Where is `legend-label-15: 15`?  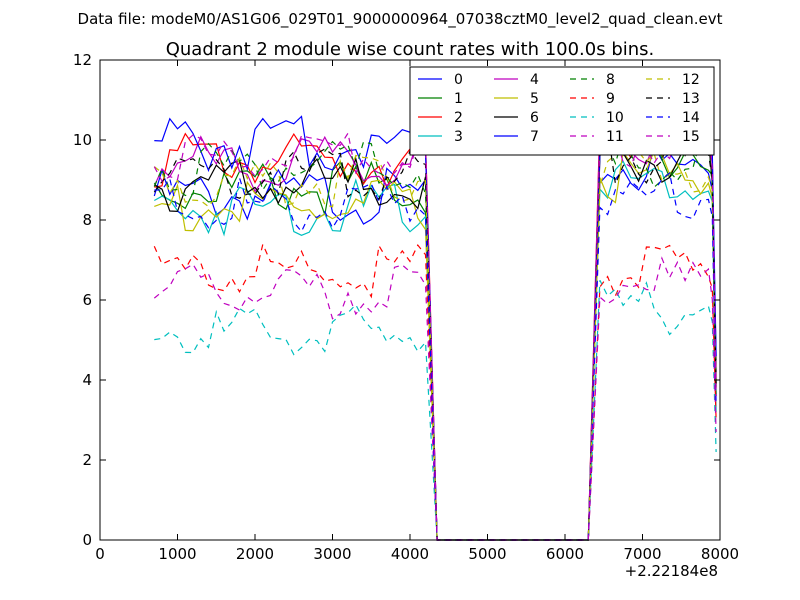 legend-label-15: 15 is located at coordinates (691, 137).